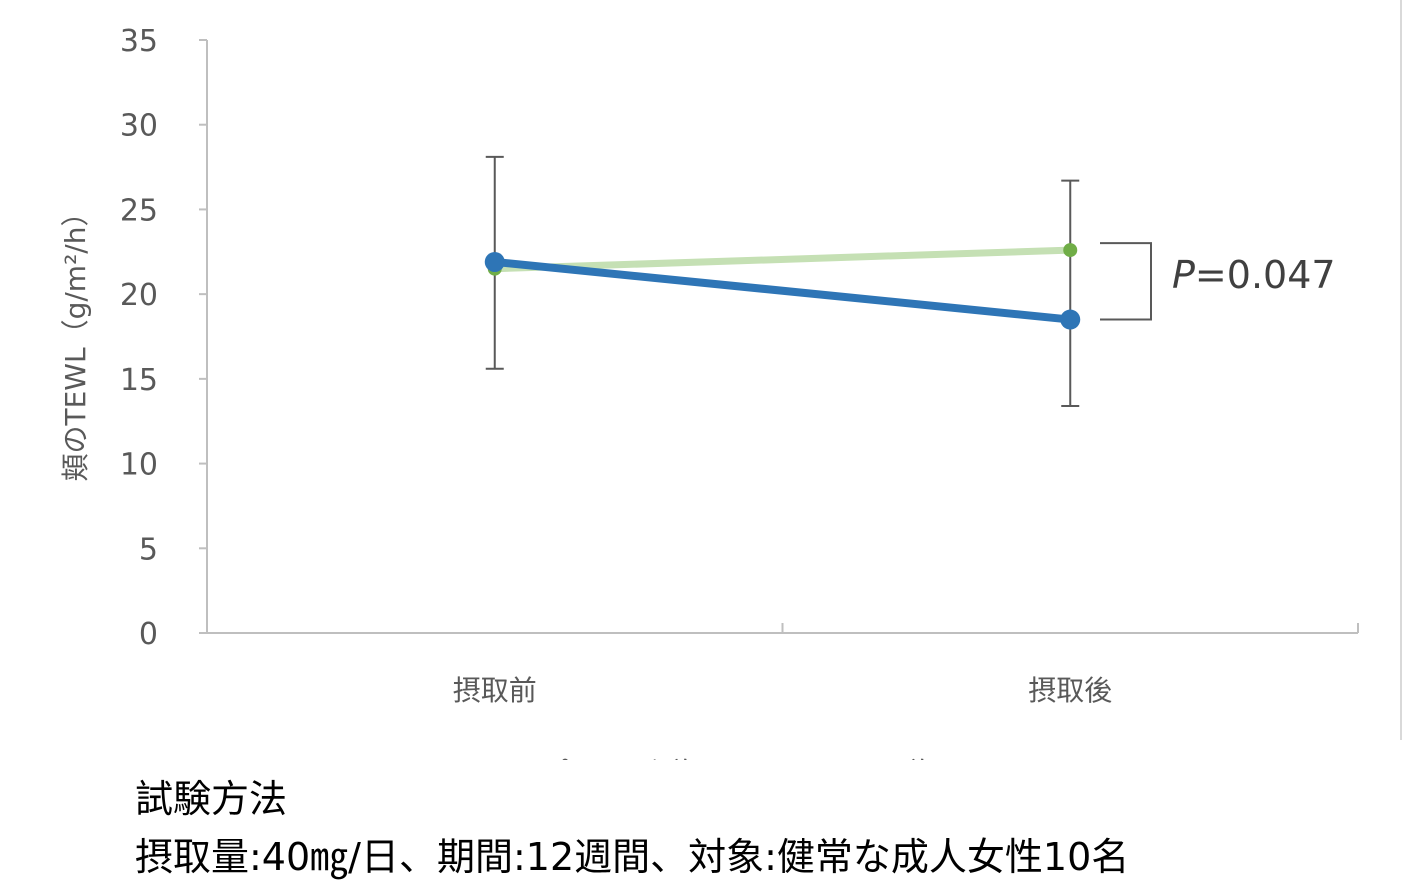  What do you see at coordinates (1070, 690) in the screenshot?
I see `x-tick-label: 摂取後` at bounding box center [1070, 690].